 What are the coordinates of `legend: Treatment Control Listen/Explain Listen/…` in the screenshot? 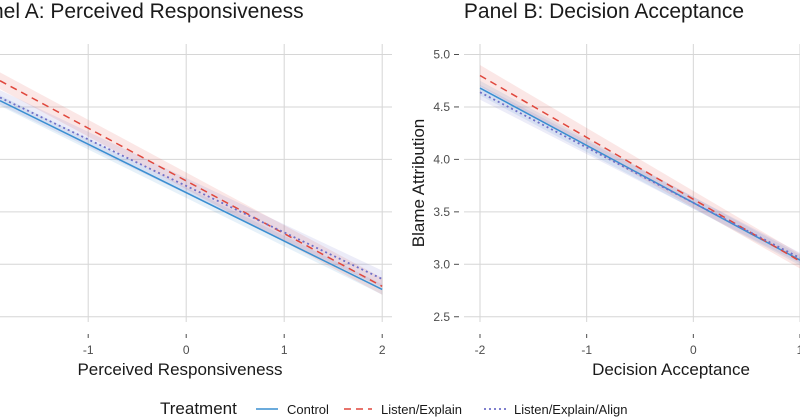 It's located at (393, 408).